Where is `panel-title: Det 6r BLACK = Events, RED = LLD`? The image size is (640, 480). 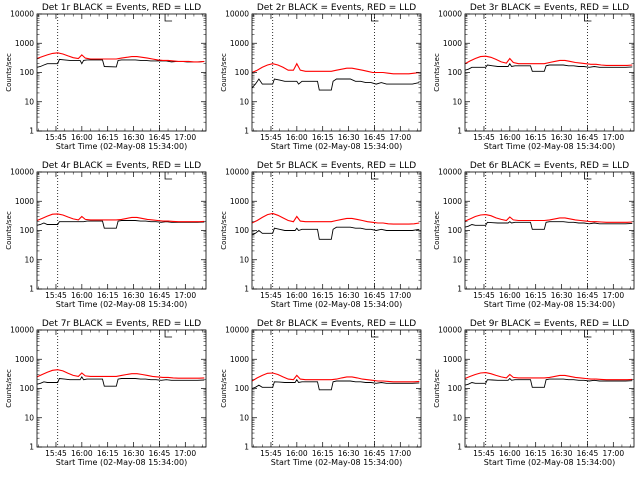
panel-title: Det 6r BLACK = Events, RED = LLD is located at coordinates (549, 166).